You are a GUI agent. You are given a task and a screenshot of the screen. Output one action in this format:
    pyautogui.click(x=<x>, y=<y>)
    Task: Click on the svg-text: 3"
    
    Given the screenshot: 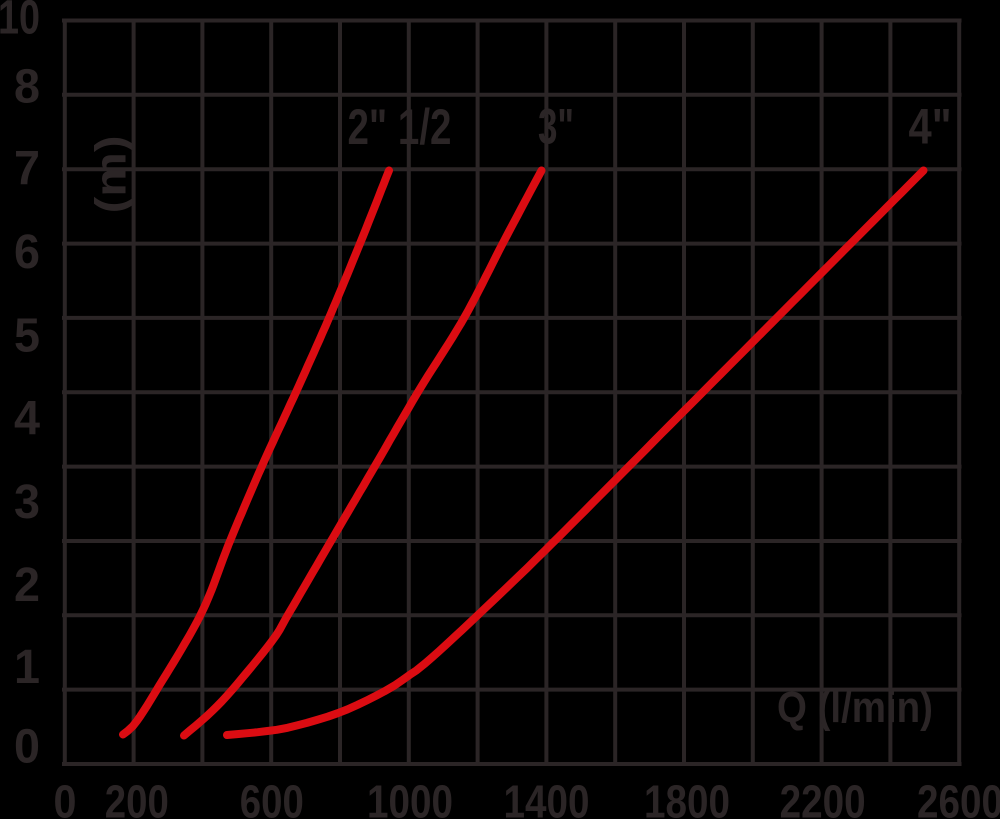 What is the action you would take?
    pyautogui.click(x=556, y=127)
    